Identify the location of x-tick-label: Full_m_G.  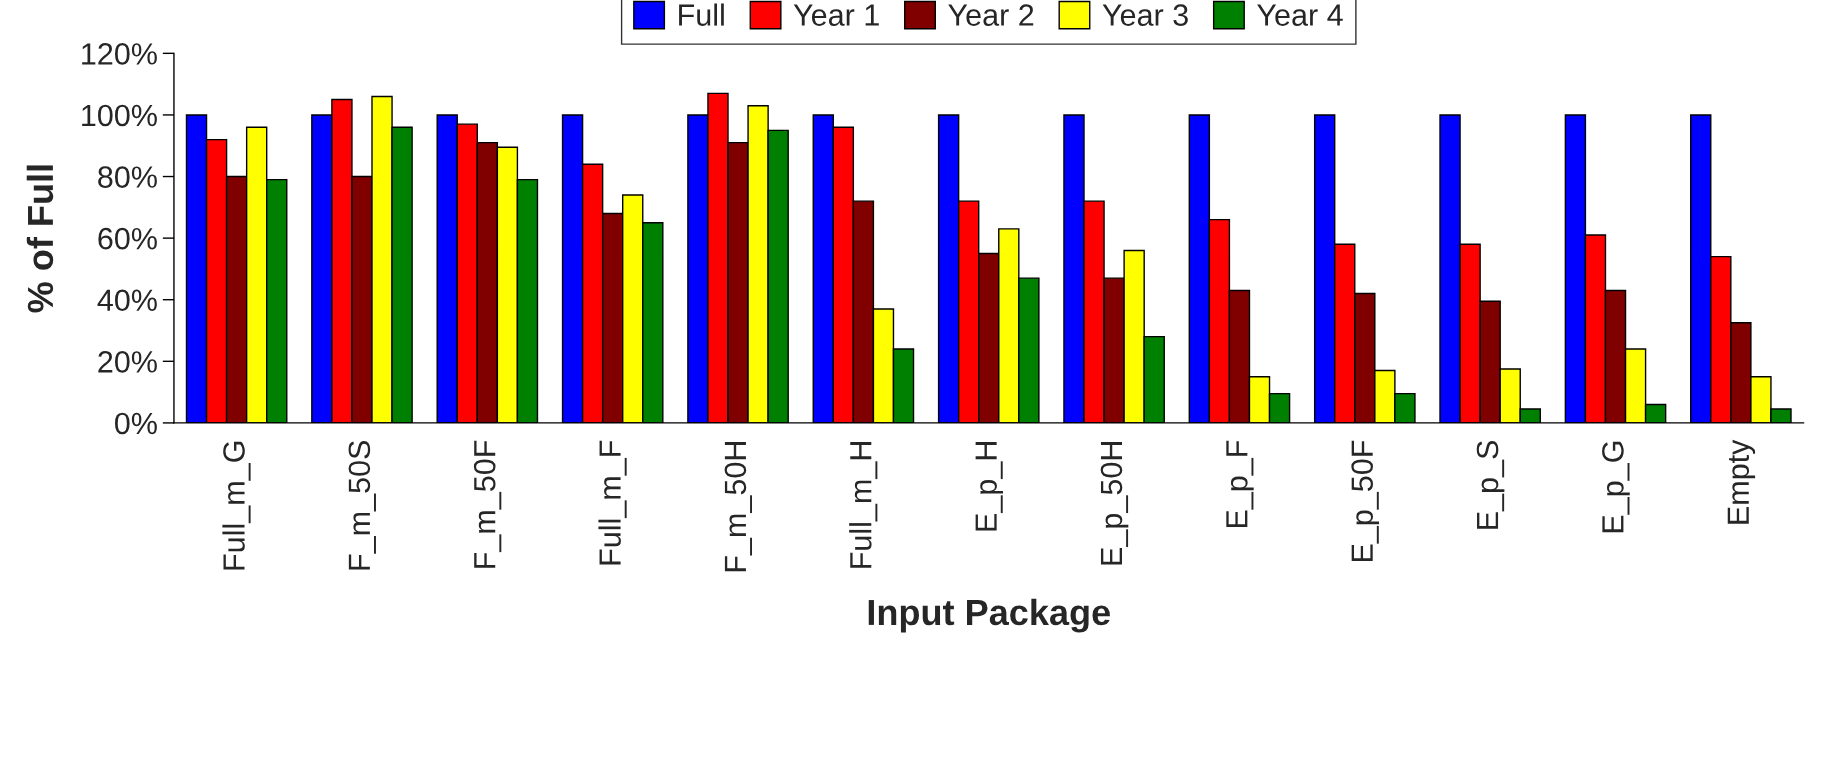
(236, 505).